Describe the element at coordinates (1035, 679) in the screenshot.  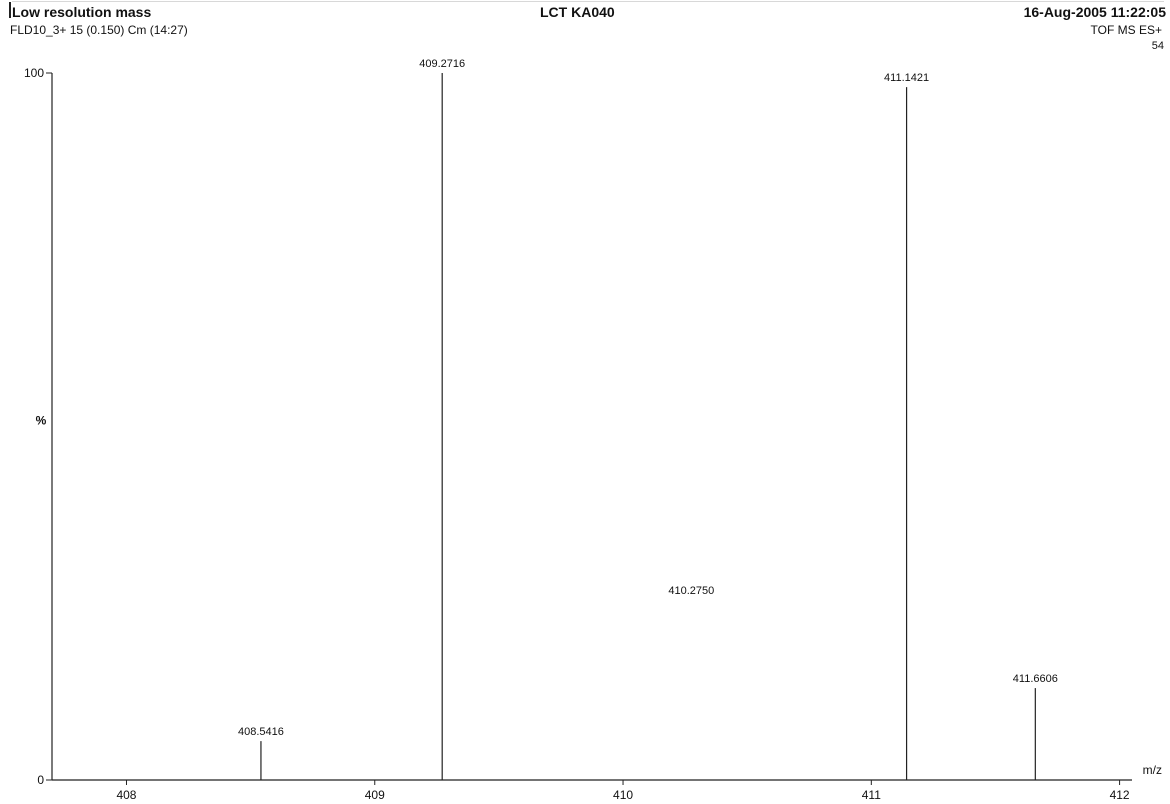
I see `peak-label: 411.6606` at that location.